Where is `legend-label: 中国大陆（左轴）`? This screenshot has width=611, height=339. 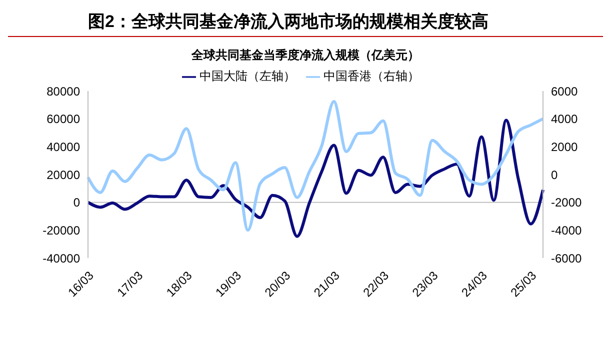 legend-label: 中国大陆（左轴） is located at coordinates (248, 76).